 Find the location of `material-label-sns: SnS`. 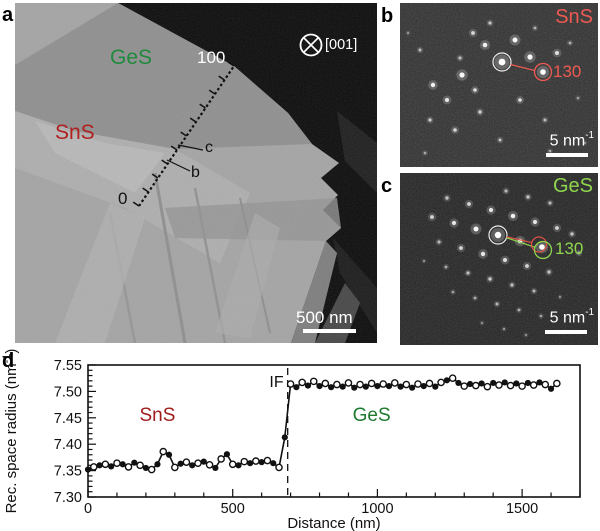

material-label-sns: SnS is located at coordinates (574, 17).